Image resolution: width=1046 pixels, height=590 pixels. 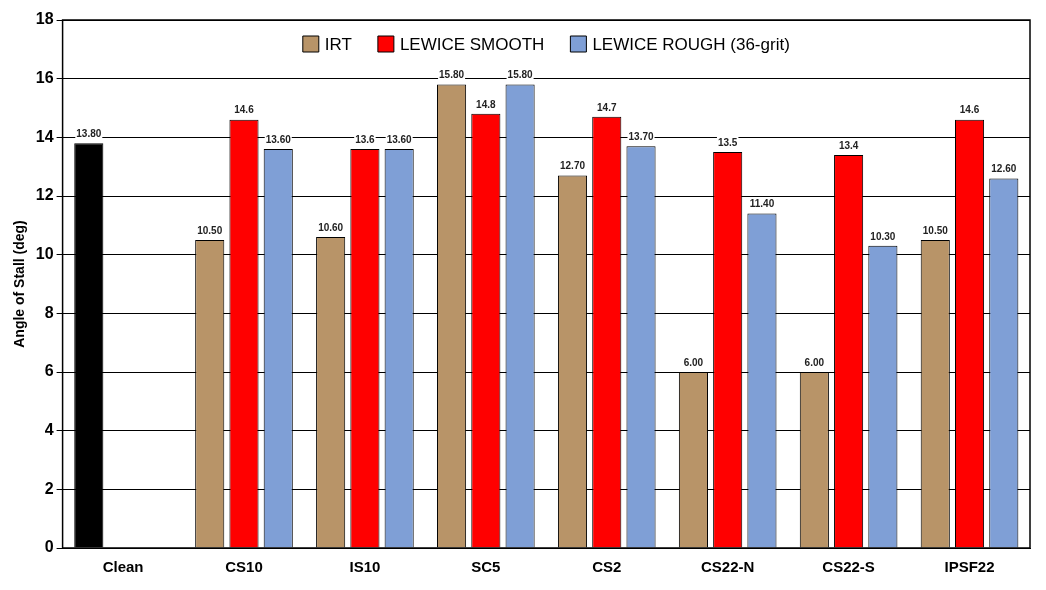 What do you see at coordinates (607, 107) in the screenshot?
I see `data-label: 14.7` at bounding box center [607, 107].